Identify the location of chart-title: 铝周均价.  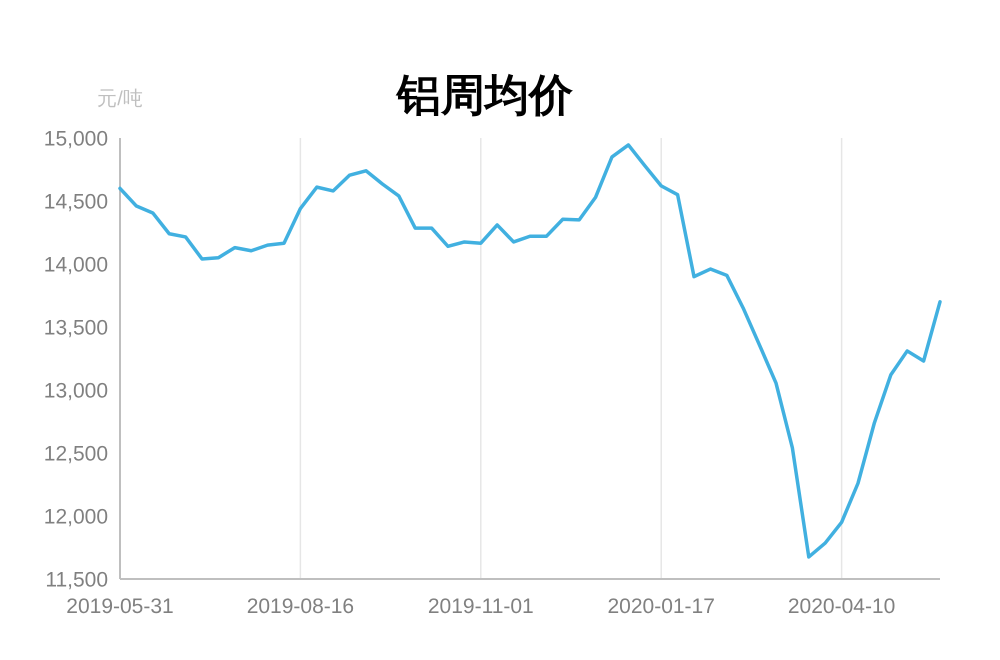
(484, 95).